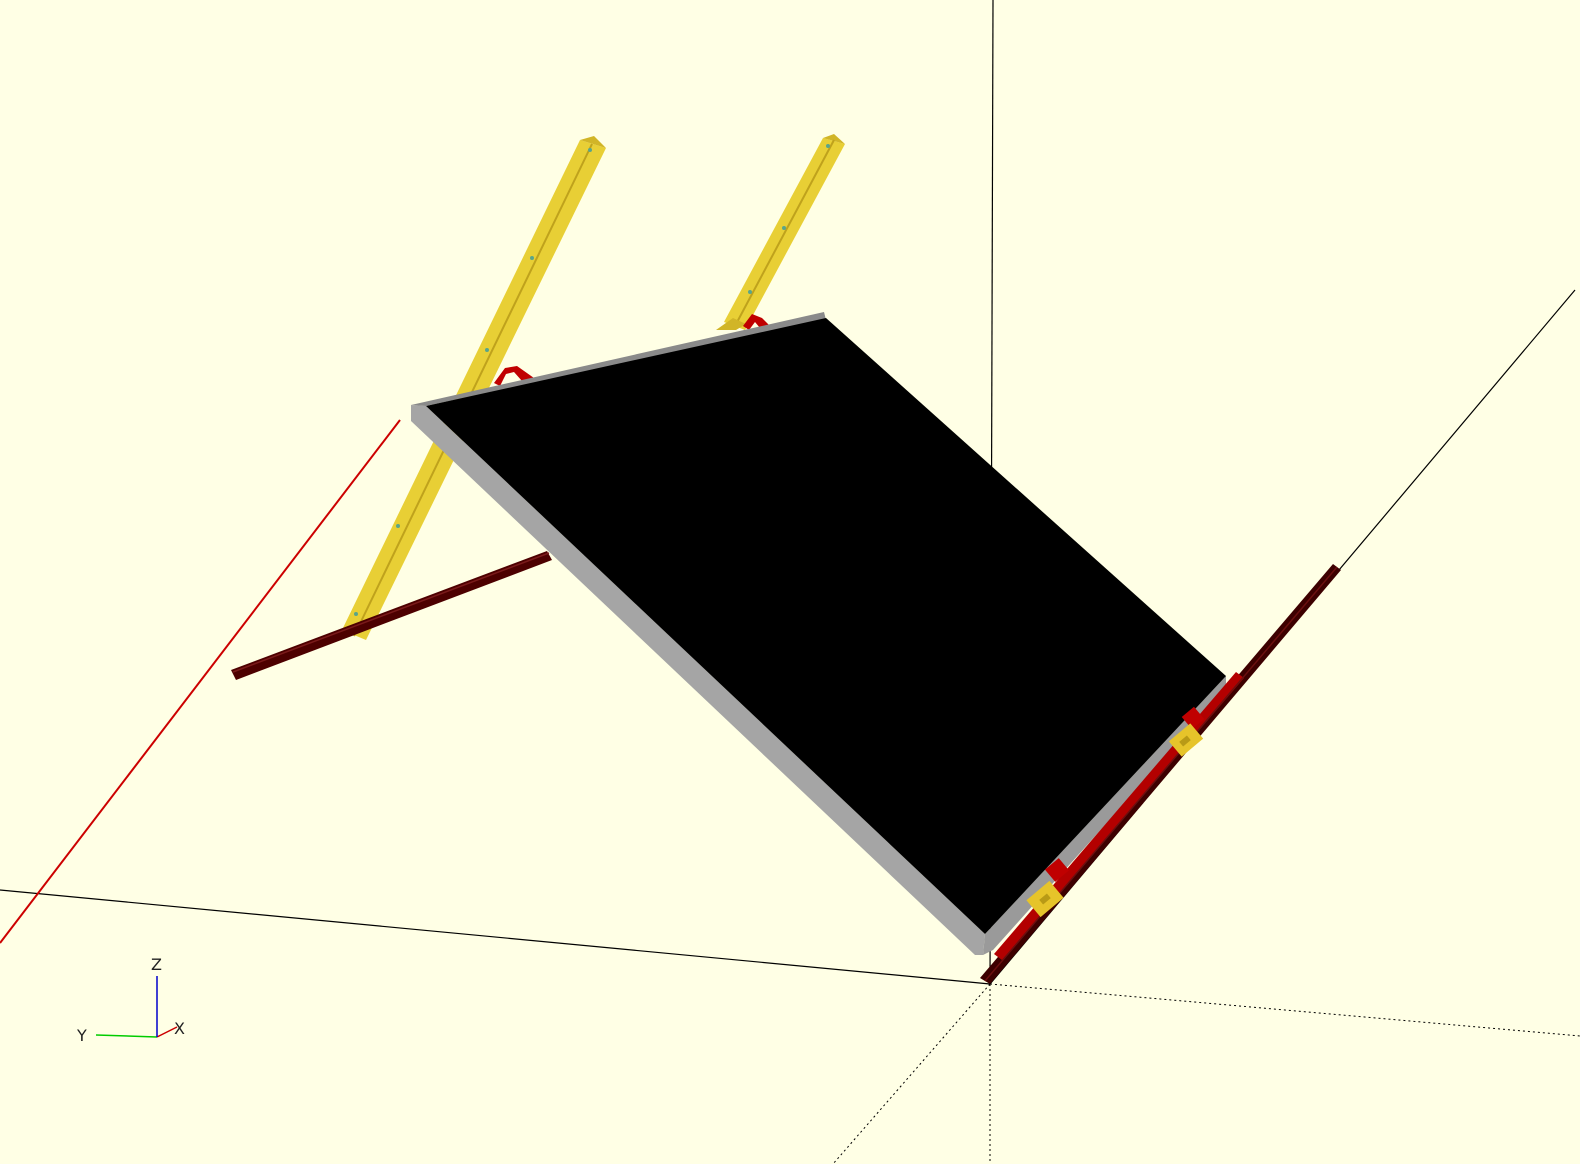  Describe the element at coordinates (1186, 731) in the screenshot. I see `bracket-front-upper` at that location.